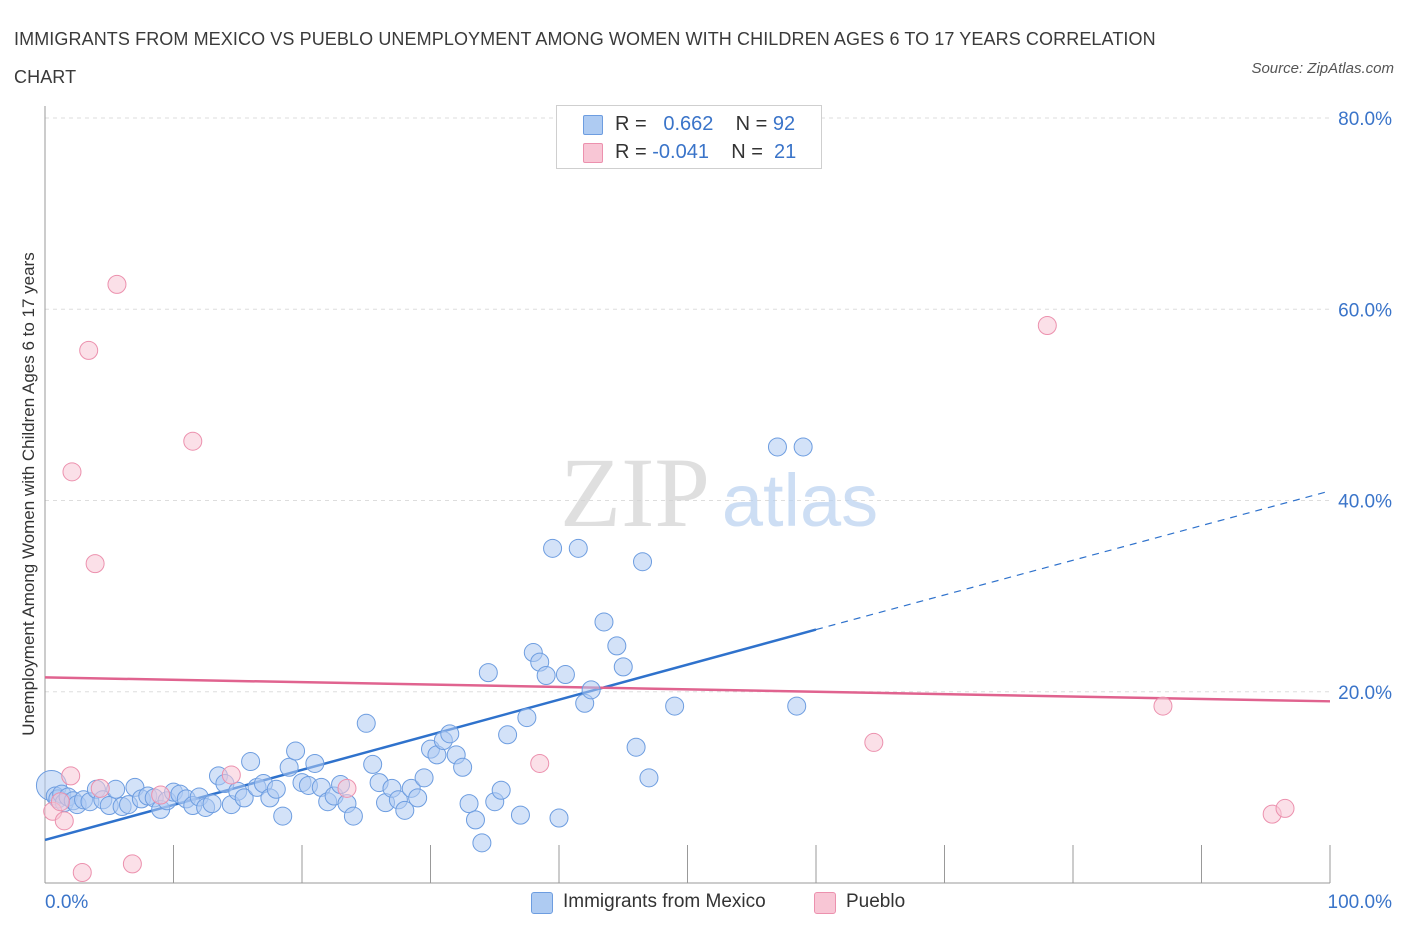 The height and width of the screenshot is (930, 1406). I want to click on bottom-legend-label-mexico: Immigrants from Mexico, so click(664, 901).